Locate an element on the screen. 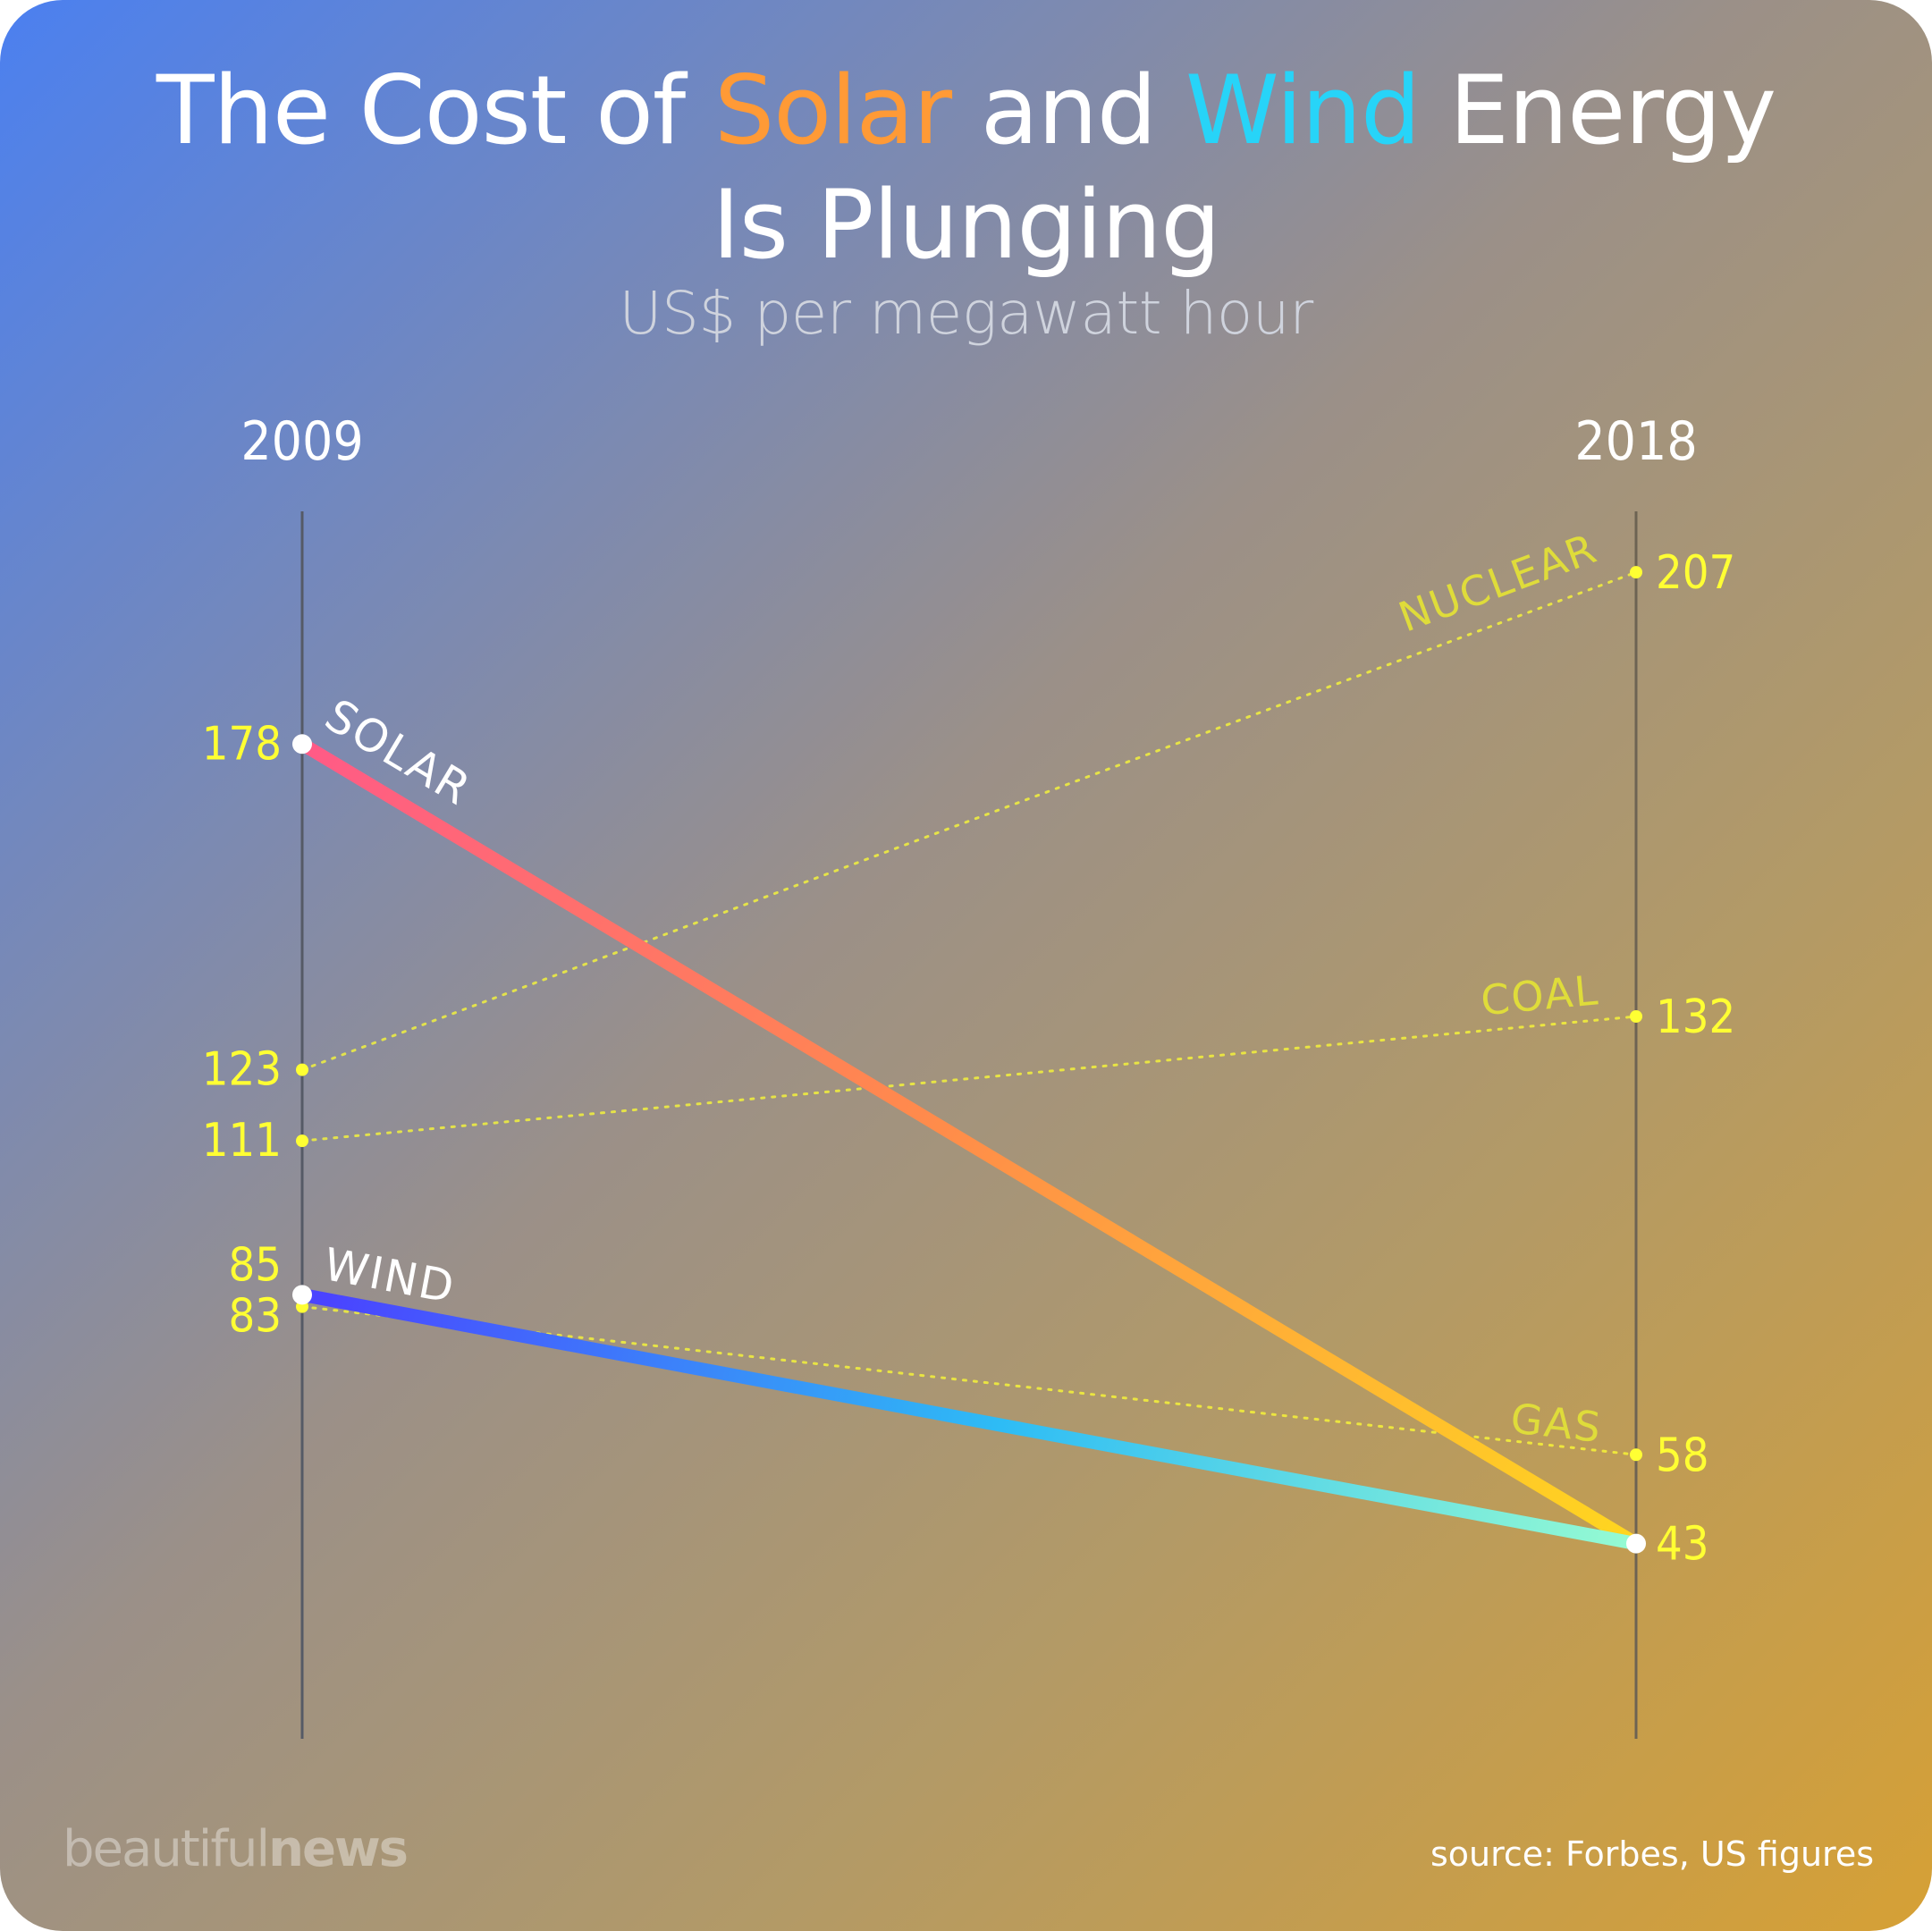 This screenshot has width=1932, height=1931. coal-line is located at coordinates (969, 1079).